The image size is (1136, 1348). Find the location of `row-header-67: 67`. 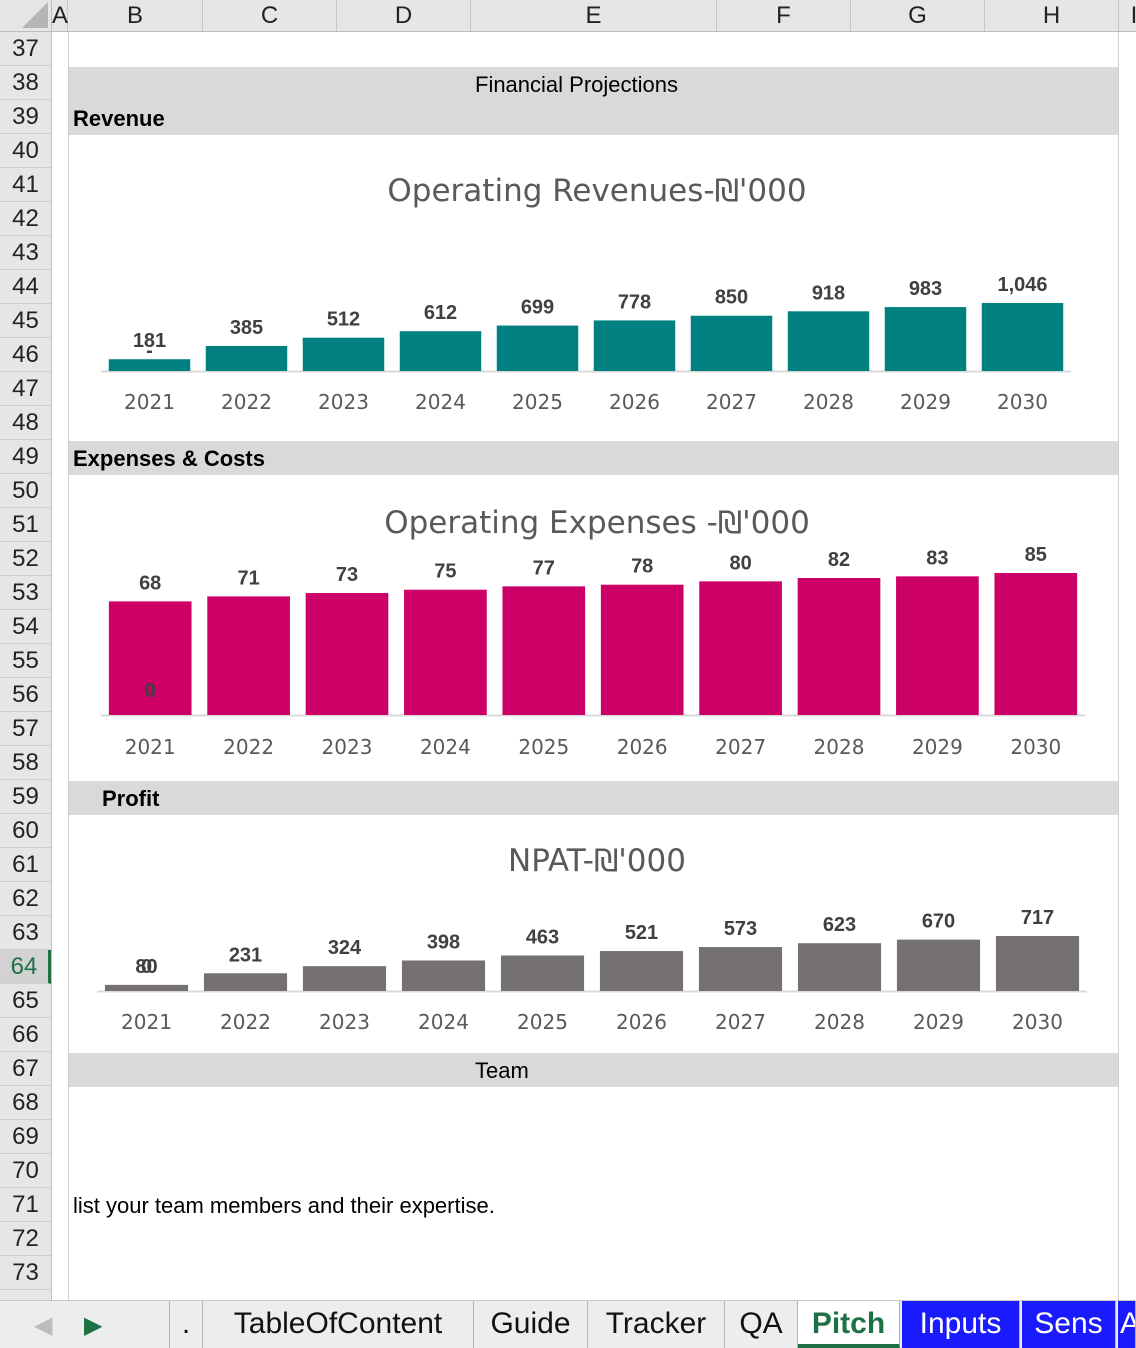

row-header-67: 67 is located at coordinates (25, 1069).